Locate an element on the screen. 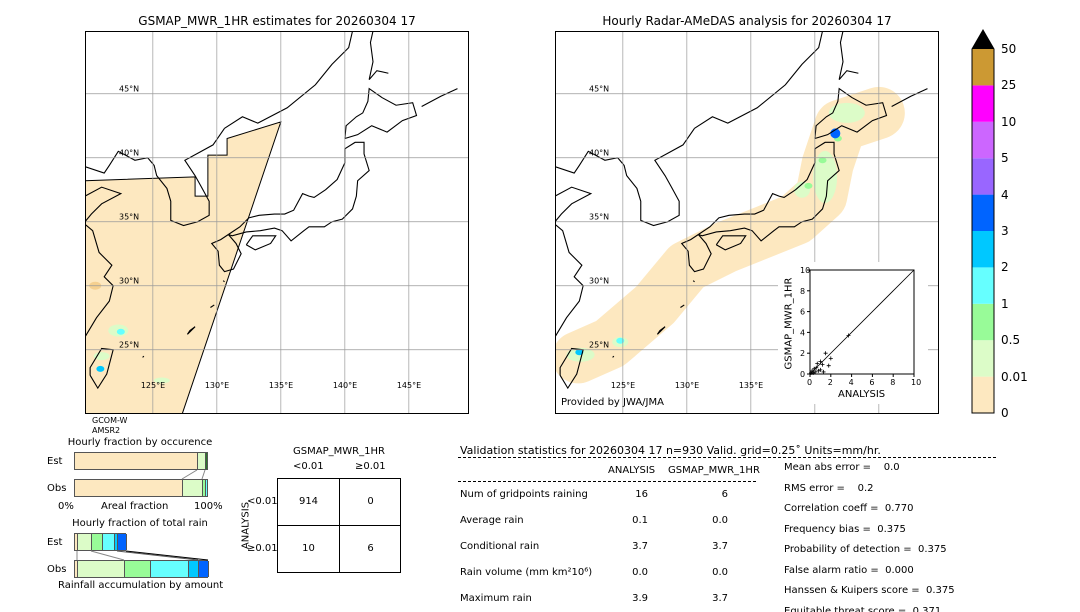  stat-row-label: Num of gridpoints raining is located at coordinates (524, 494).